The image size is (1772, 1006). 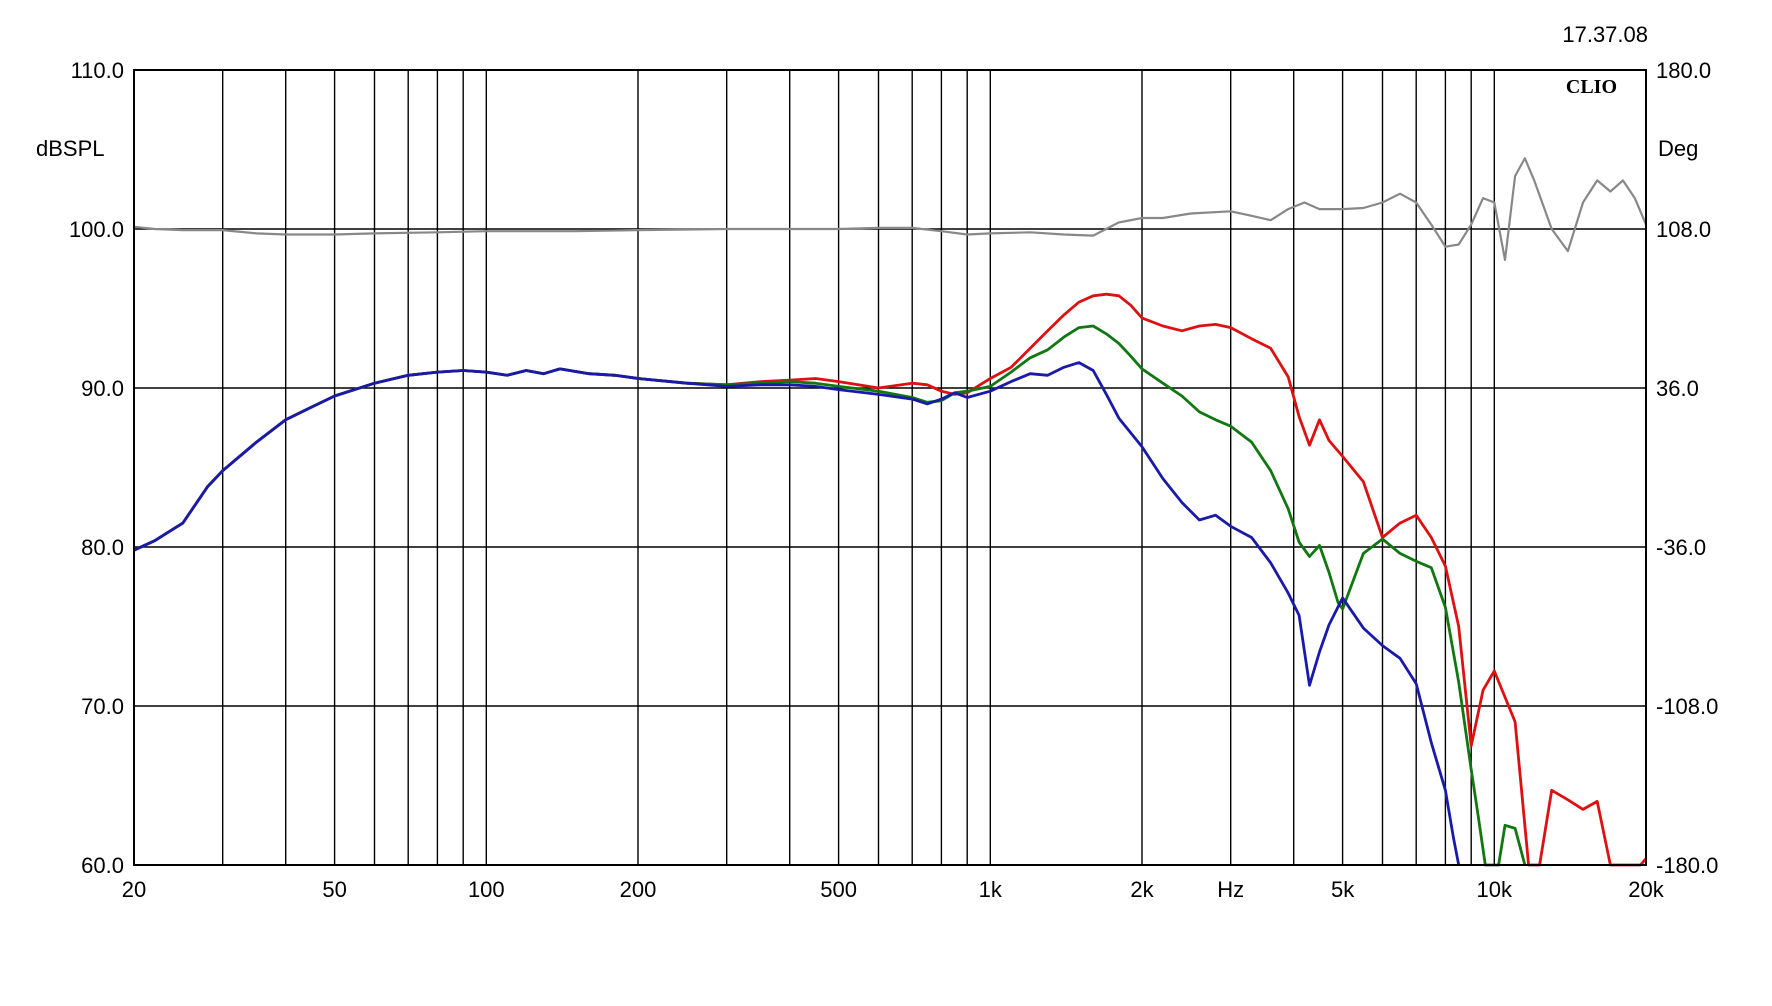 I want to click on x-tick-label: 100, so click(x=486, y=889).